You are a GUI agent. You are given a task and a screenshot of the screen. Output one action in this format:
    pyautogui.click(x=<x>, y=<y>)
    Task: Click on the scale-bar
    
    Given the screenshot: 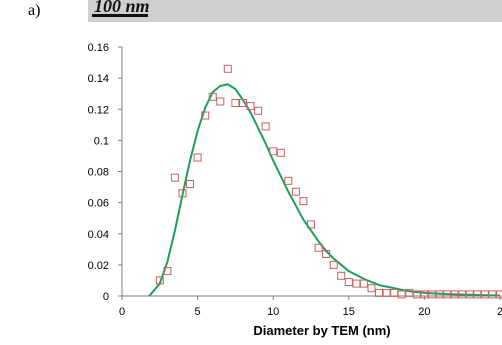 What is the action you would take?
    pyautogui.click(x=120, y=15)
    